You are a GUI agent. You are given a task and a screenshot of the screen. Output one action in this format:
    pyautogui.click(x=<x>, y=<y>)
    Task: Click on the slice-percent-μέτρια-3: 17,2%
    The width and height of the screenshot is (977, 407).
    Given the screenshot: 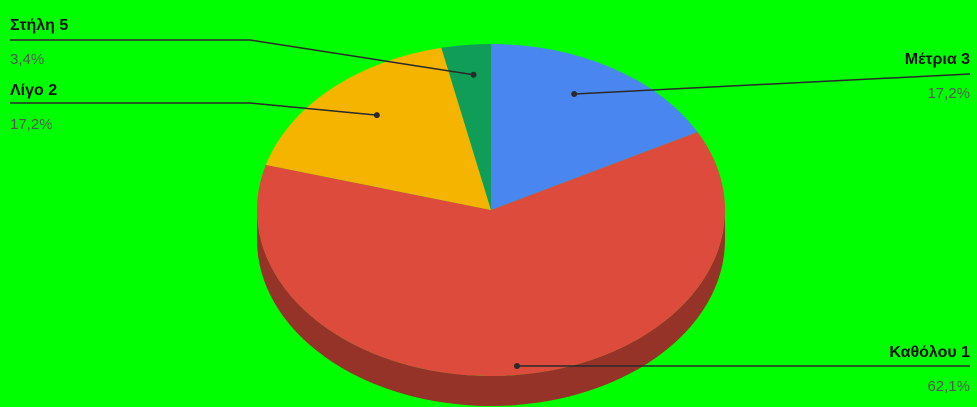 What is the action you would take?
    pyautogui.click(x=948, y=93)
    